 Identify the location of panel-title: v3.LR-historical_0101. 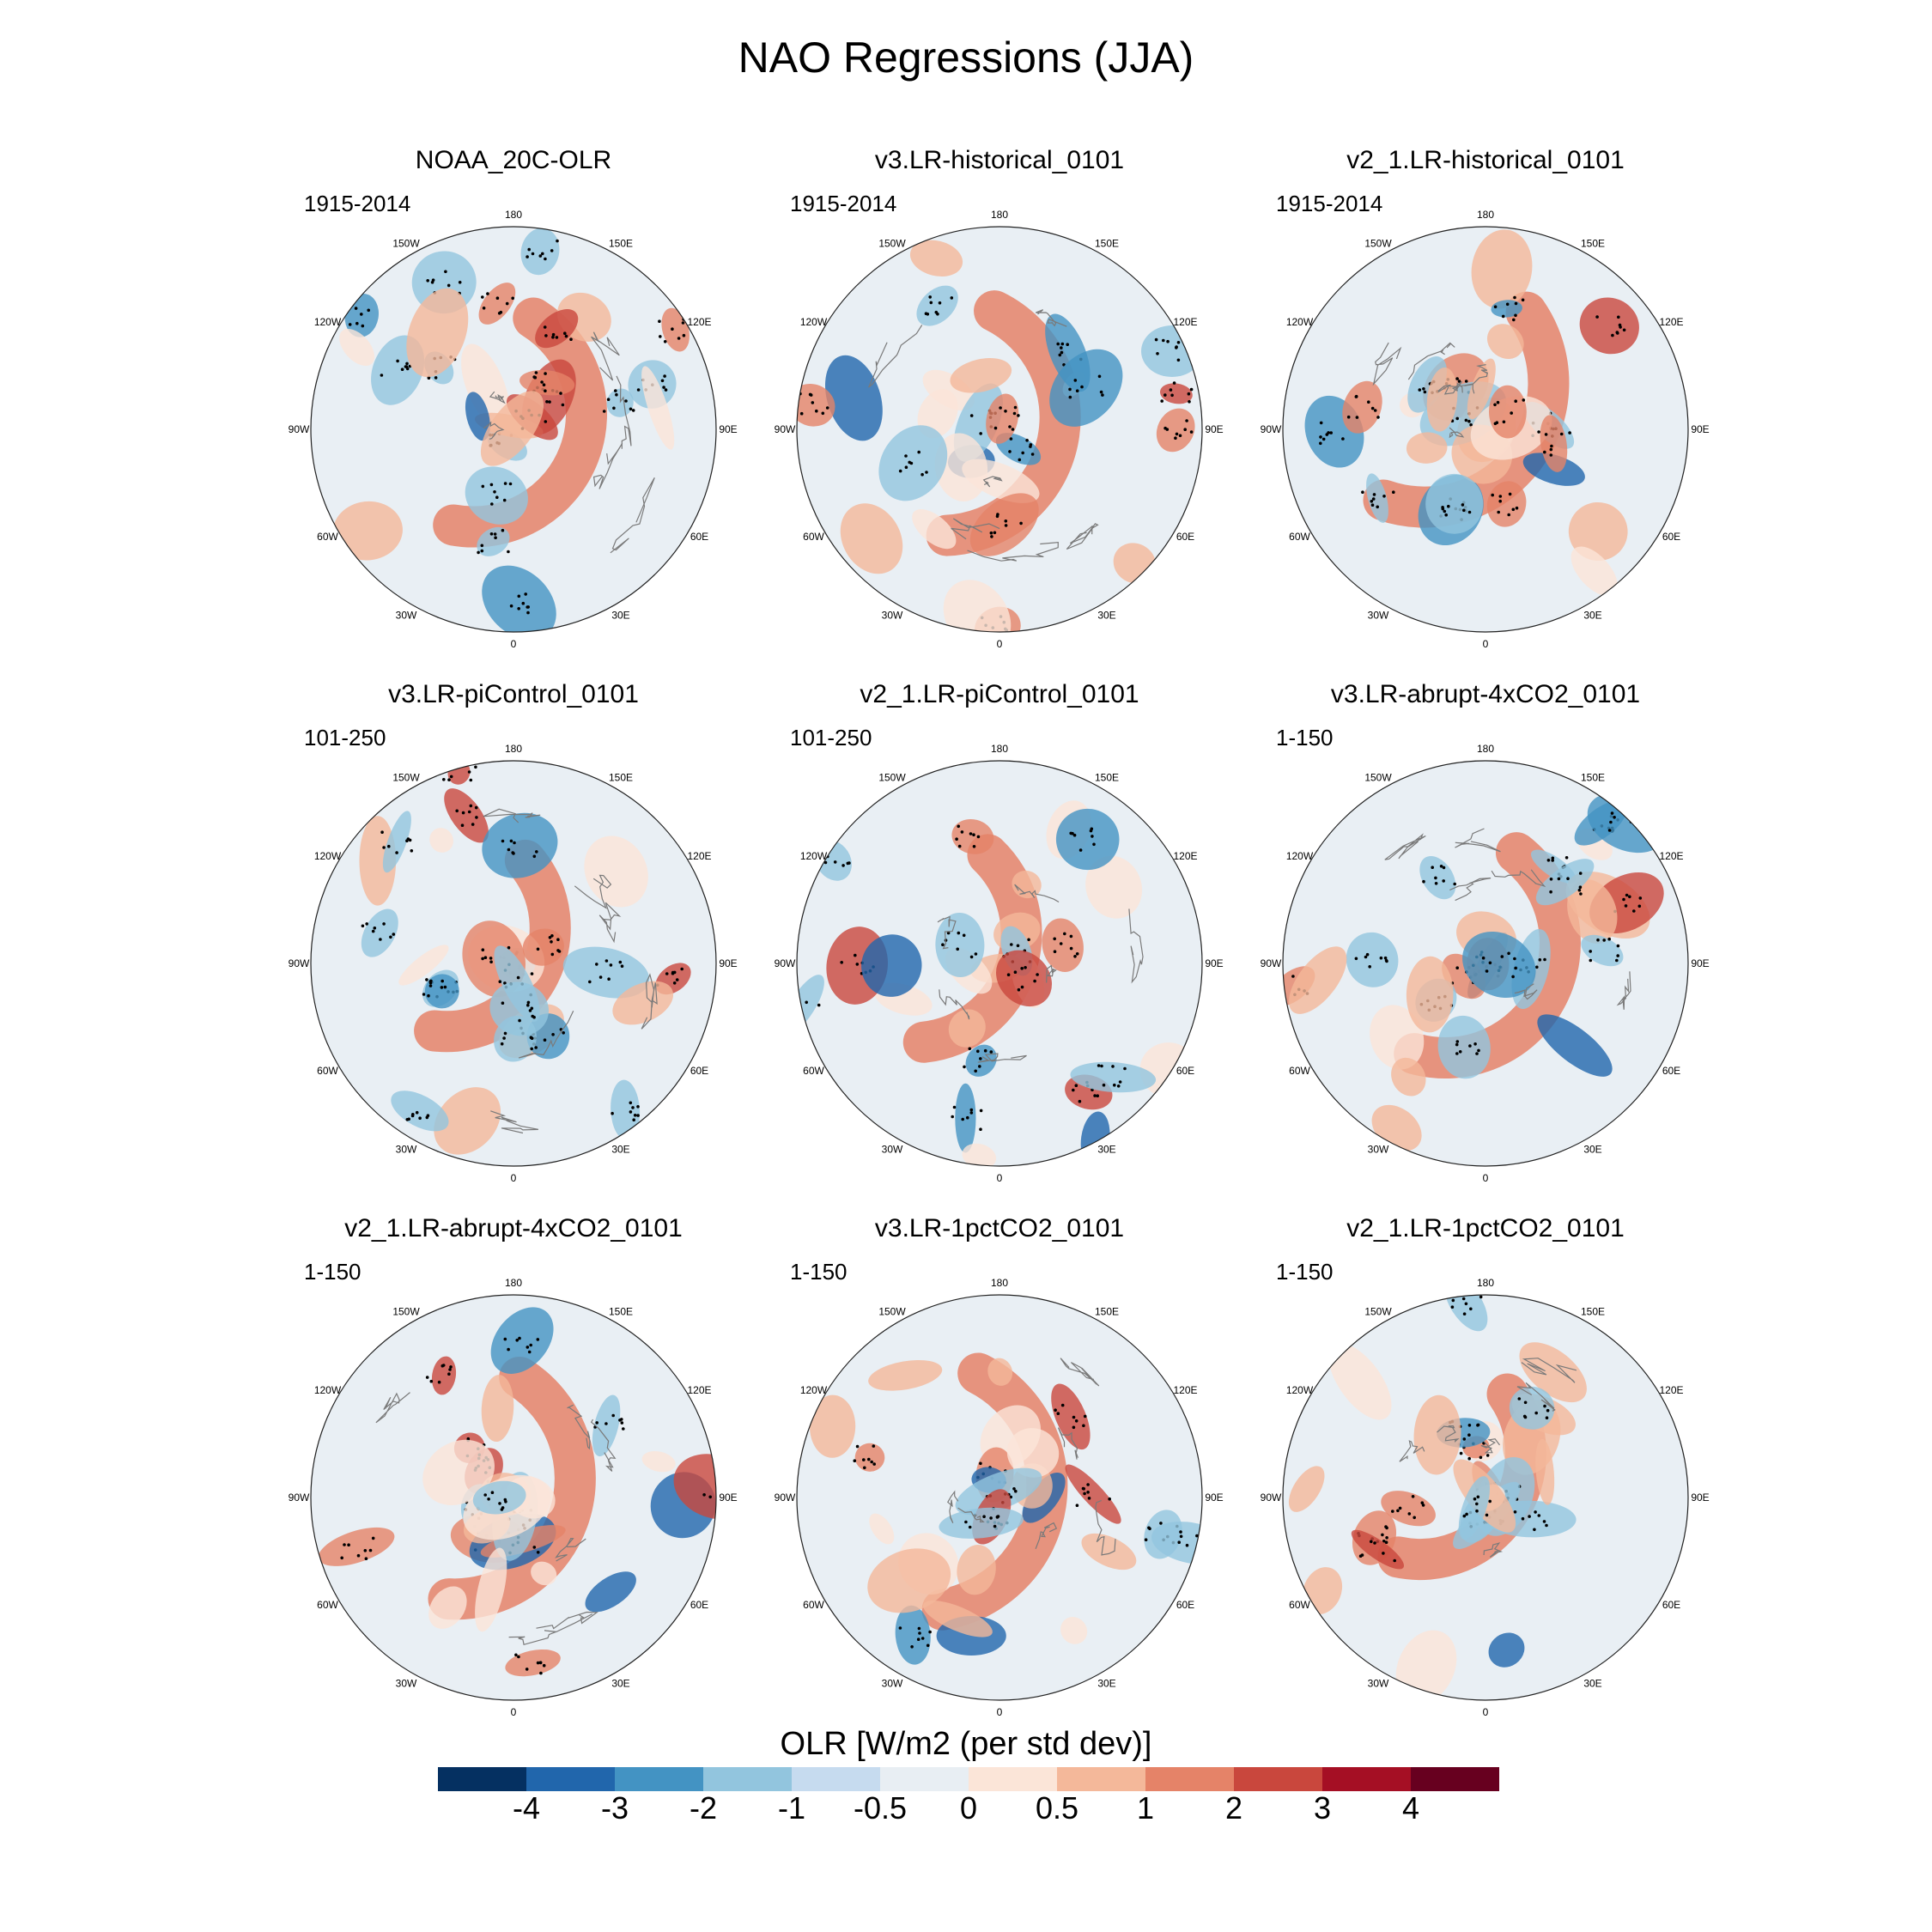
(999, 160).